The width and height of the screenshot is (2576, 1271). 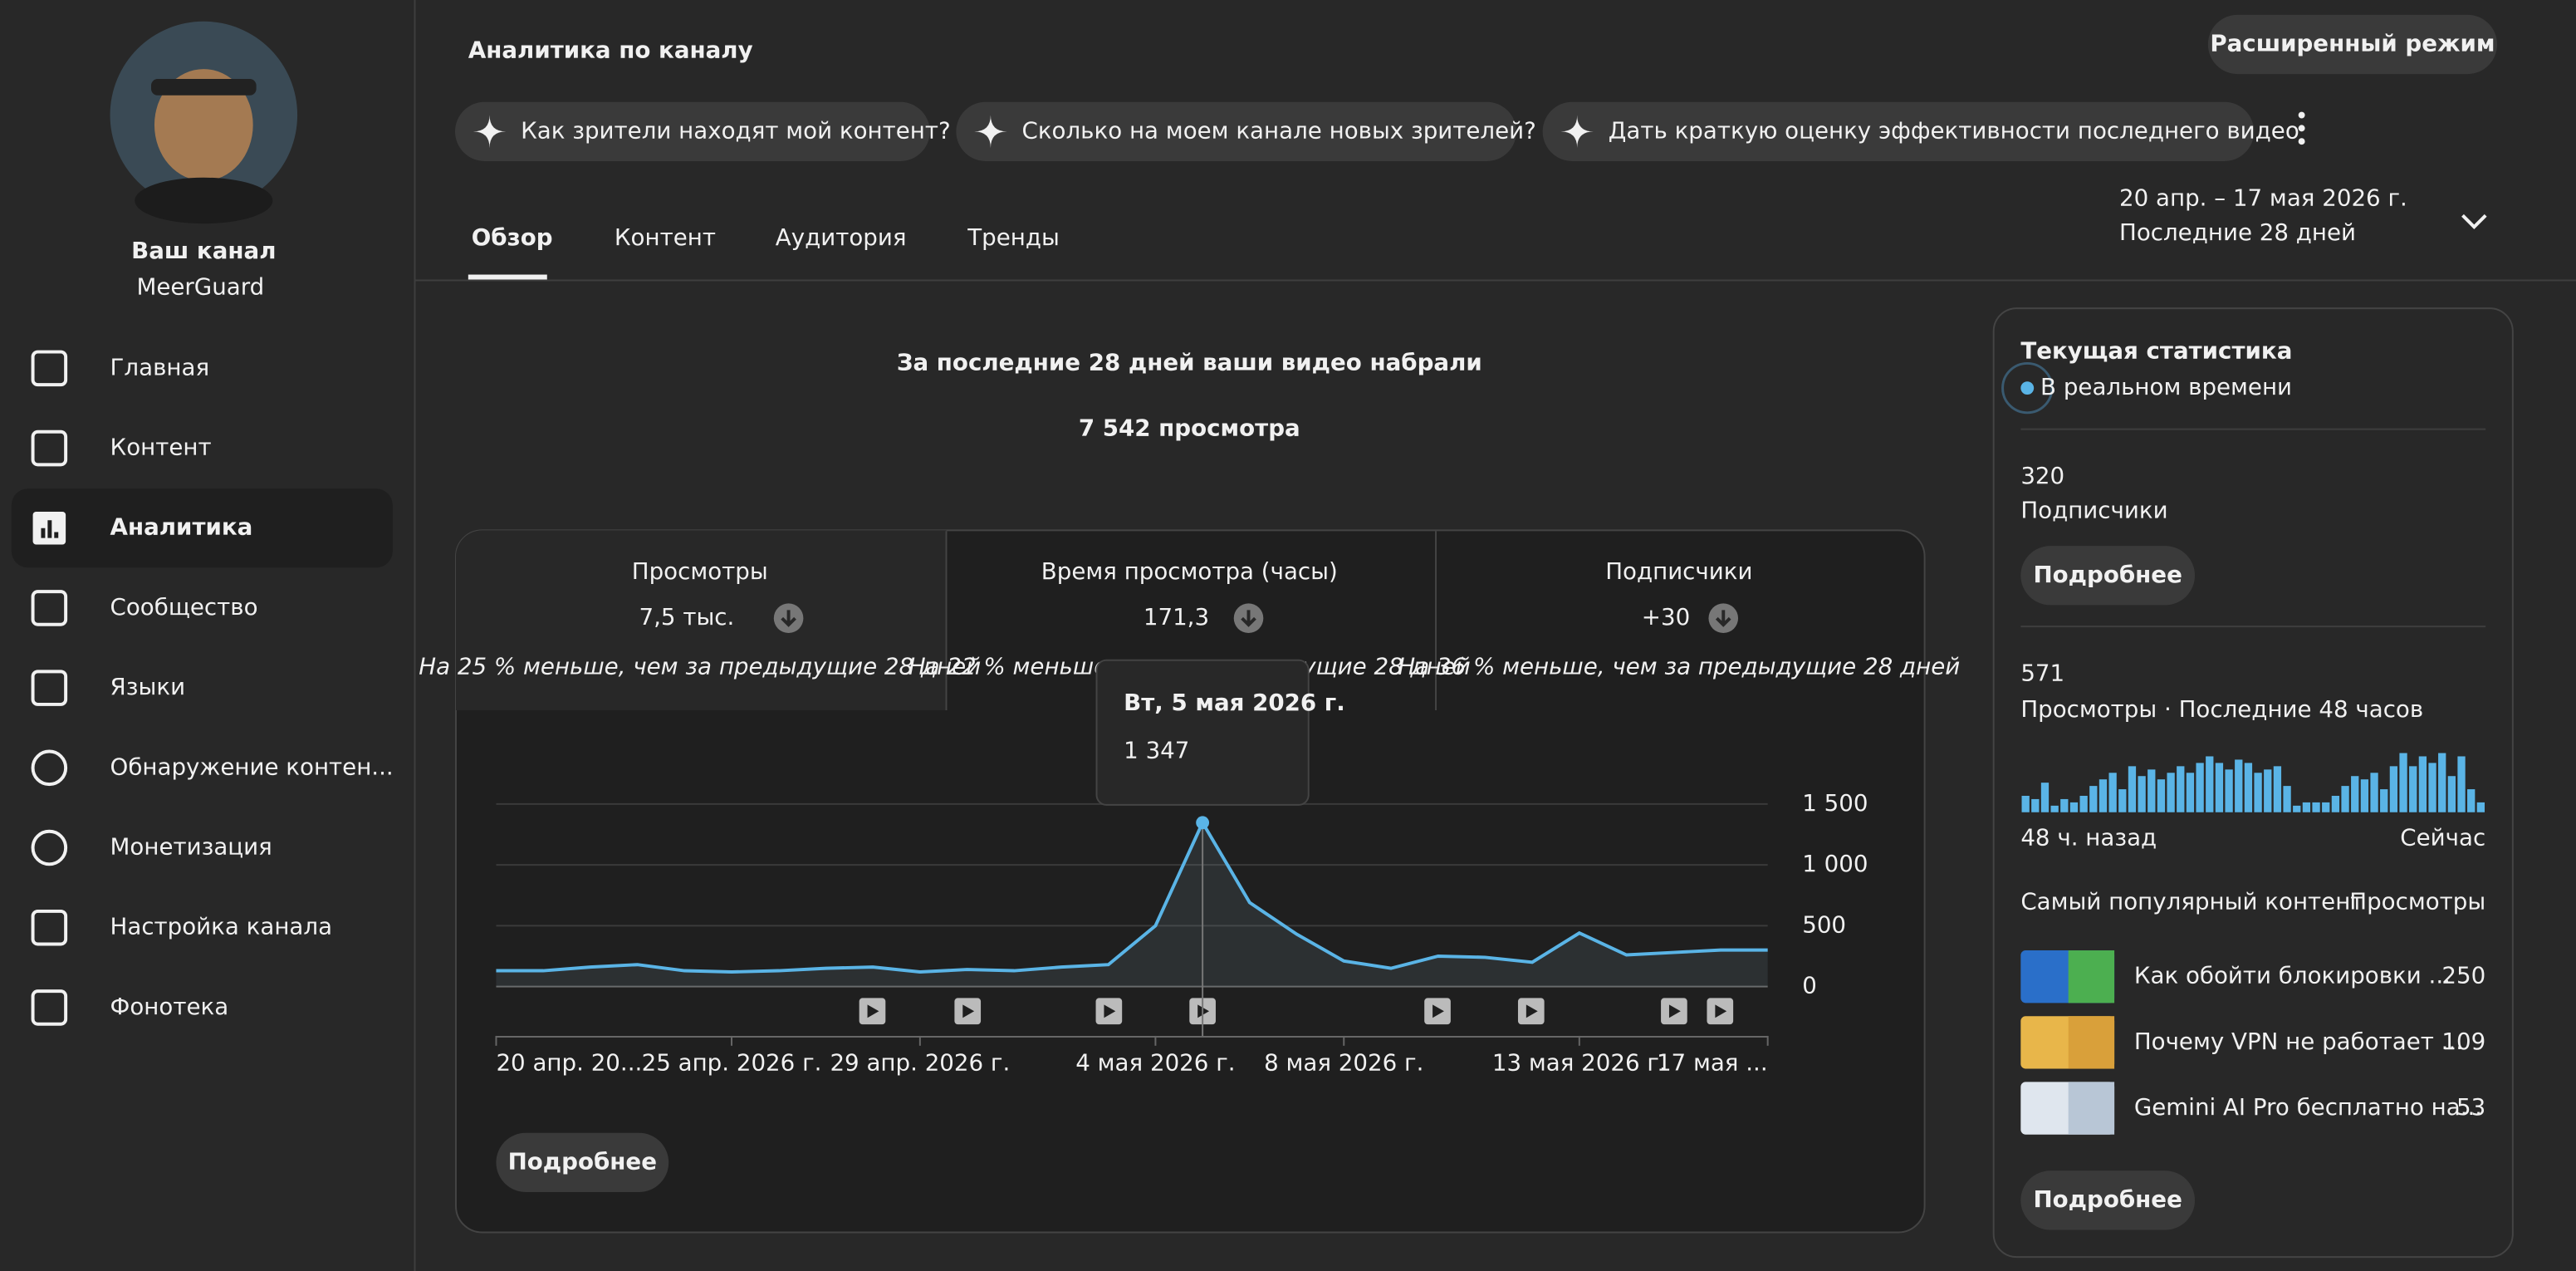 What do you see at coordinates (700, 571) in the screenshot?
I see `metric-label: Просмотры` at bounding box center [700, 571].